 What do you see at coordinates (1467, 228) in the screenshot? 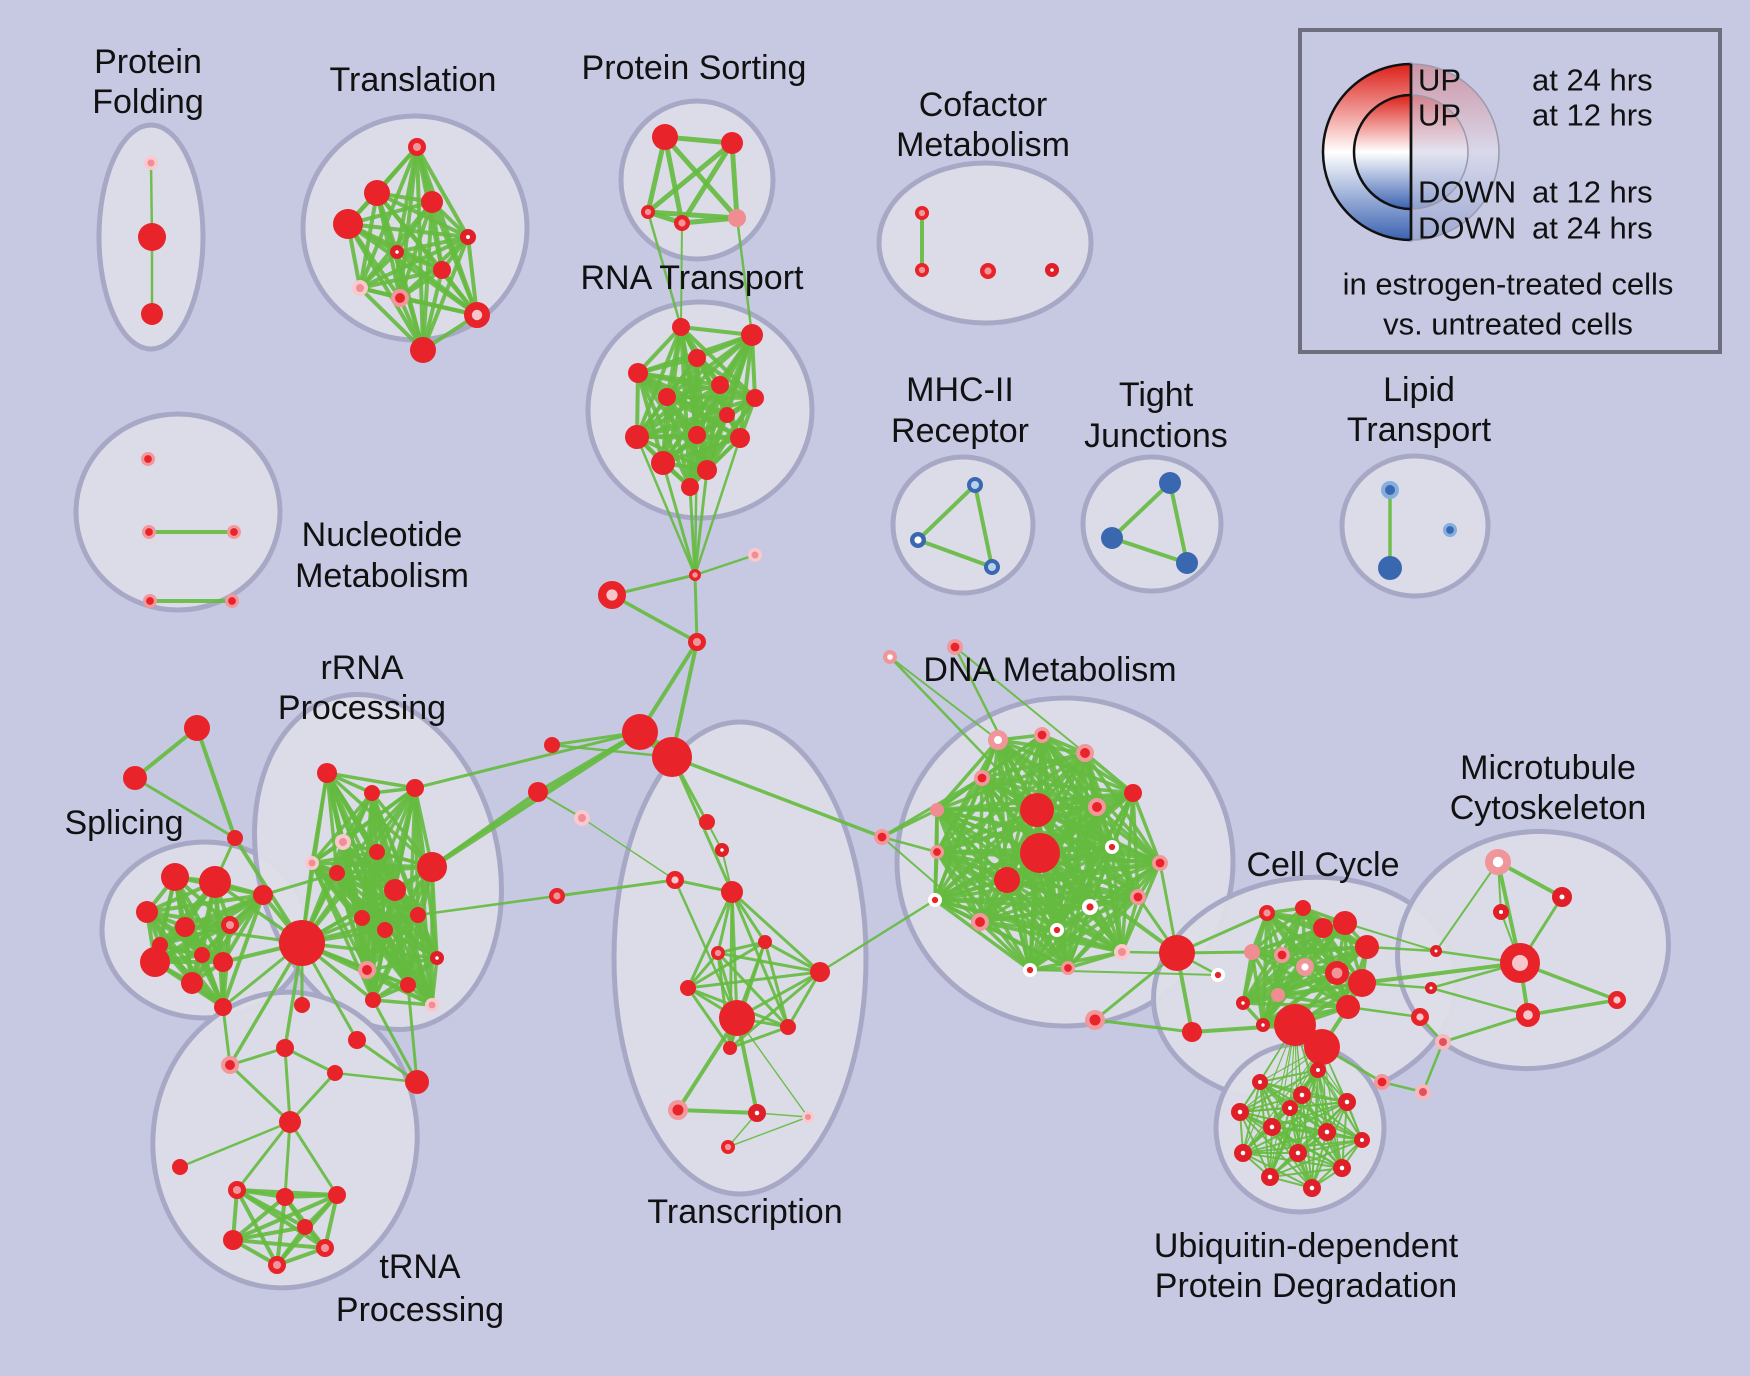
I see `legend-direction-label-3: DOWN` at bounding box center [1467, 228].